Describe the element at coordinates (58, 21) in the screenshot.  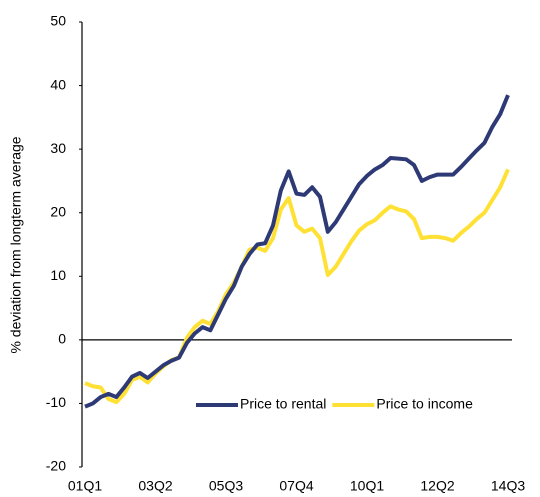
I see `y-tick-label: 50` at that location.